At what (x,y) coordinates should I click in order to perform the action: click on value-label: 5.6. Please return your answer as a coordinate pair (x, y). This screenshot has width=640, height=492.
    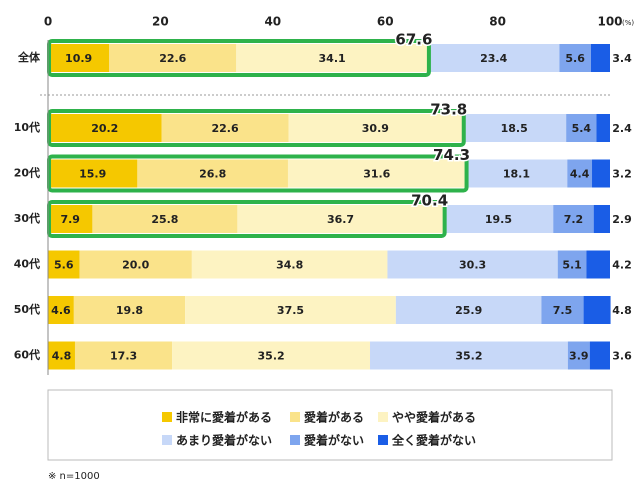
    Looking at the image, I should click on (64, 265).